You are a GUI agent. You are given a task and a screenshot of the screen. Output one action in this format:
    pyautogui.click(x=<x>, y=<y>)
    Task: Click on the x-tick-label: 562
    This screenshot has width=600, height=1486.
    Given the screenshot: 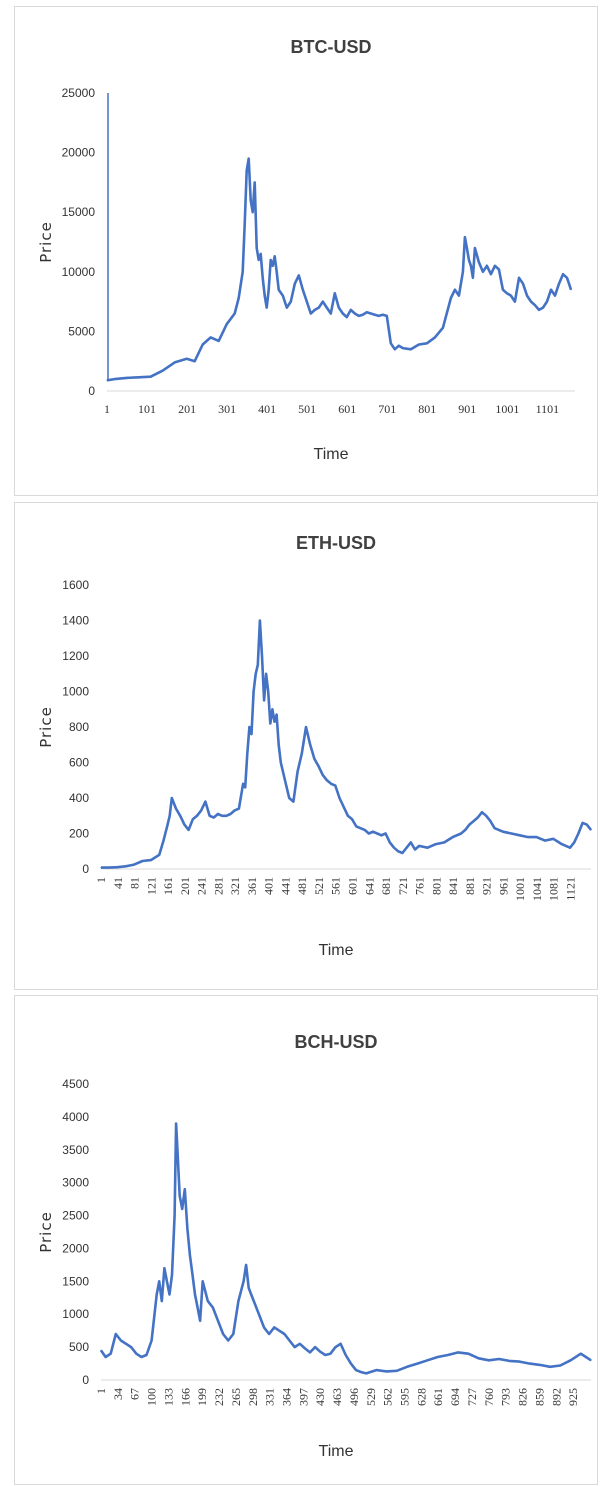 What is the action you would take?
    pyautogui.click(x=388, y=1397)
    